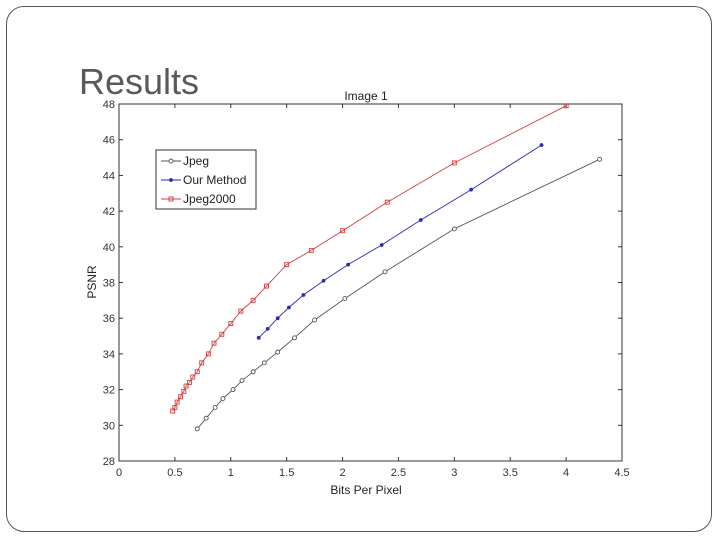 This screenshot has width=720, height=540. I want to click on x-tick-label: 2, so click(342, 473).